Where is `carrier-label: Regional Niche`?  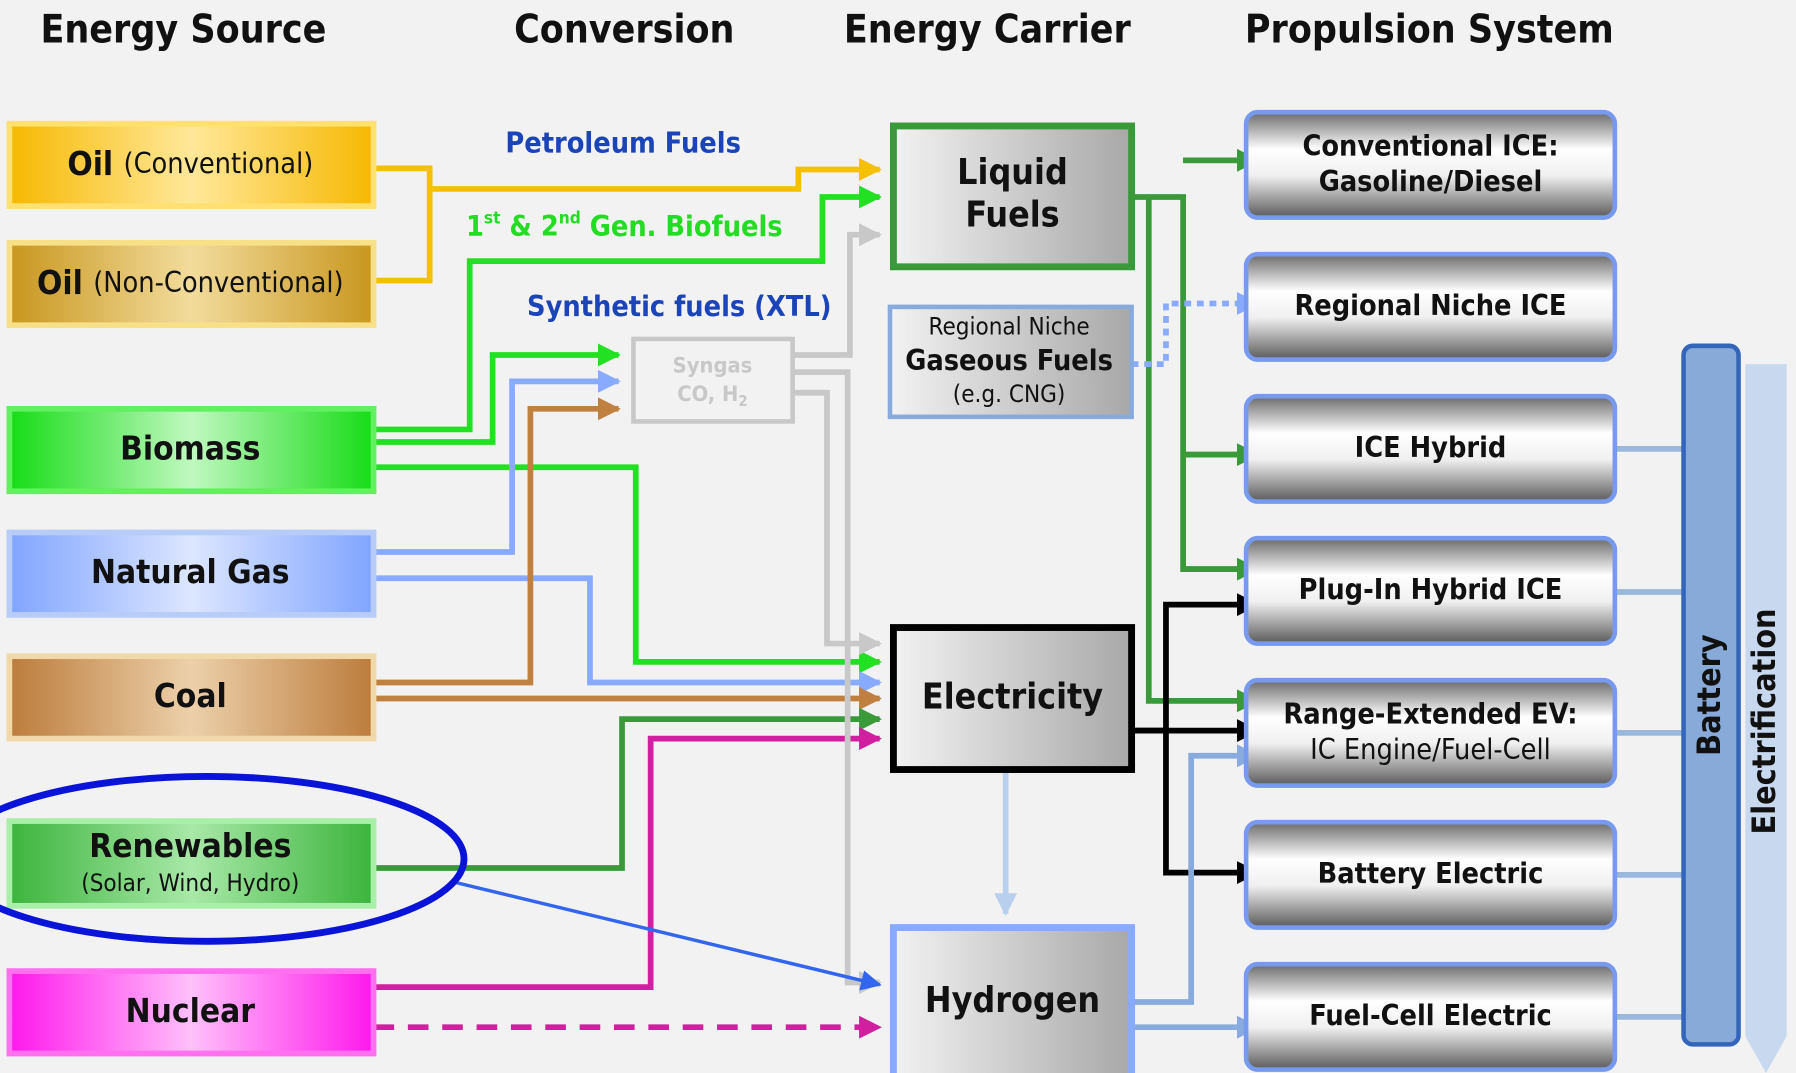 carrier-label: Regional Niche is located at coordinates (1009, 327).